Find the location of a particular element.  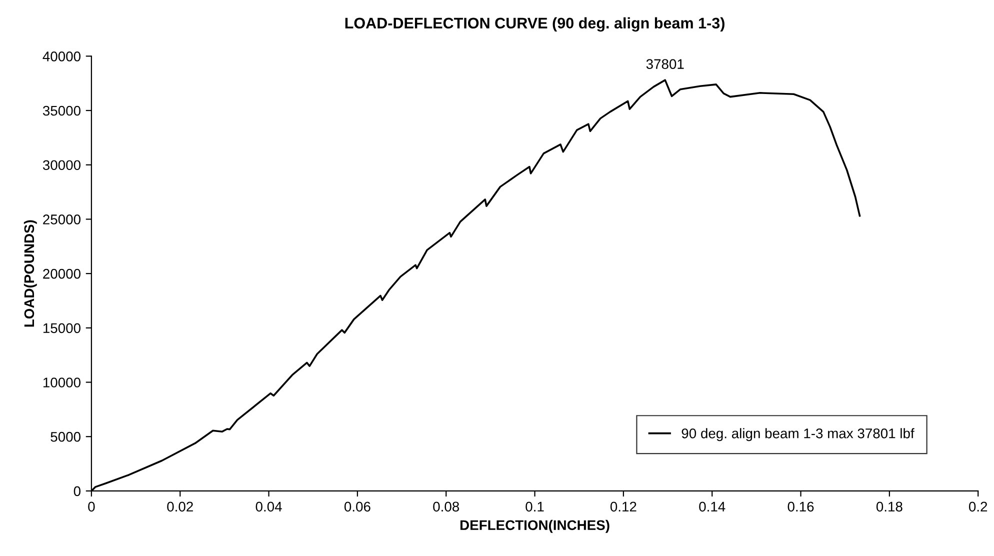

legend-label: 90 deg. align beam 1-3 max 37801 lbf is located at coordinates (798, 435).